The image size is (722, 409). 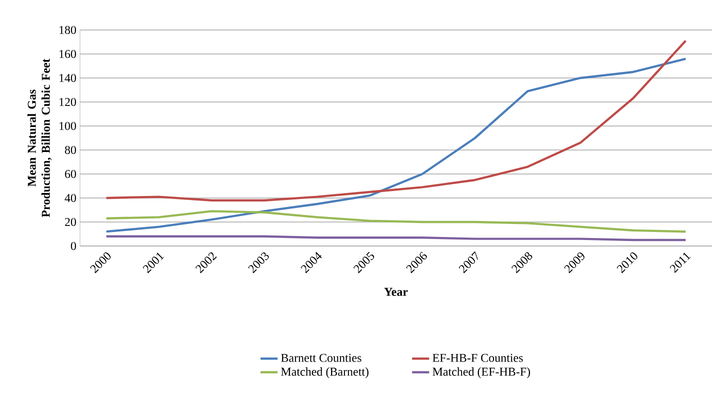 I want to click on y-tick-label: 80, so click(x=70, y=150).